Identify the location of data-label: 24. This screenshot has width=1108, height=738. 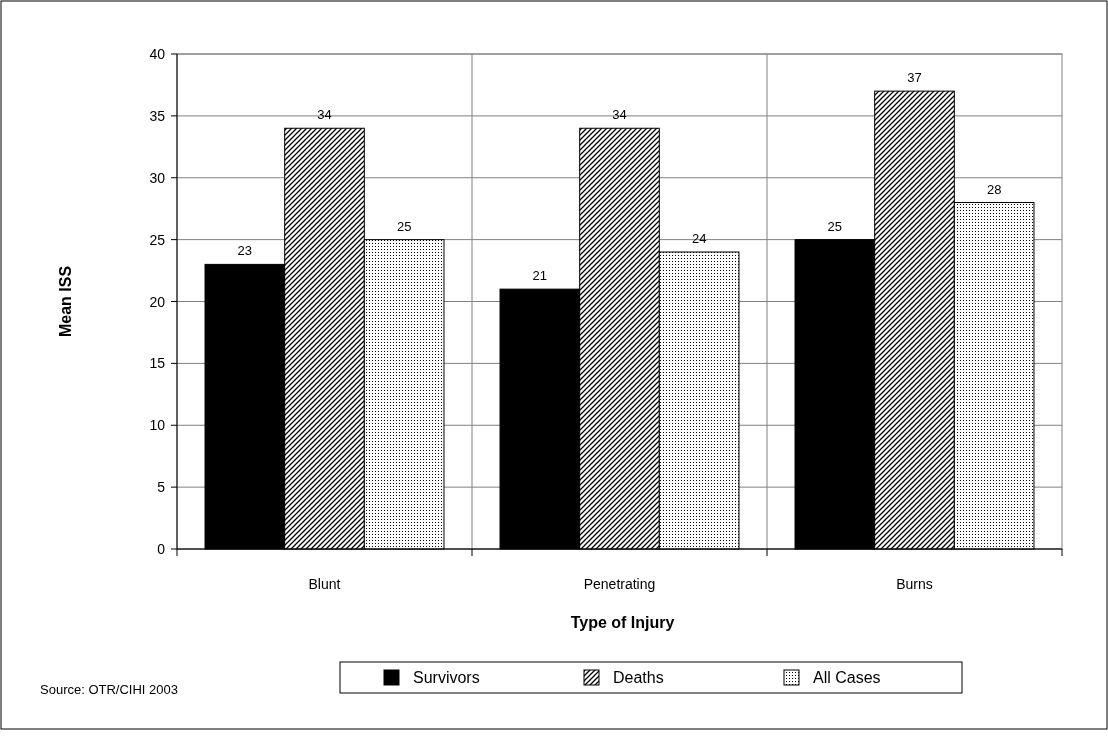
(699, 238).